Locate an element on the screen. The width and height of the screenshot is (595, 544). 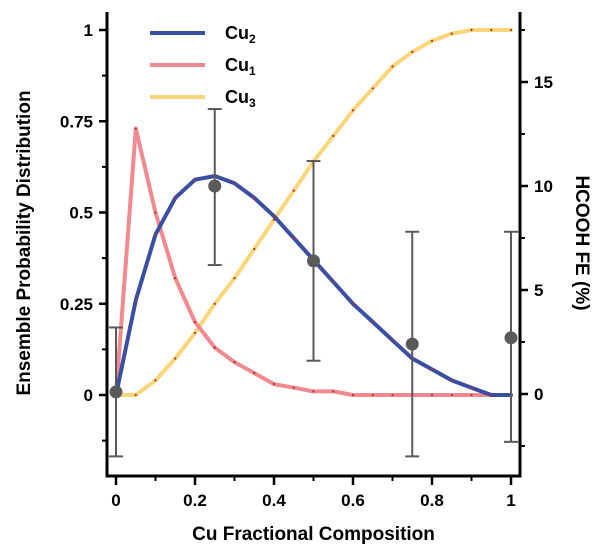
x-tick-label: 1 is located at coordinates (510, 500).